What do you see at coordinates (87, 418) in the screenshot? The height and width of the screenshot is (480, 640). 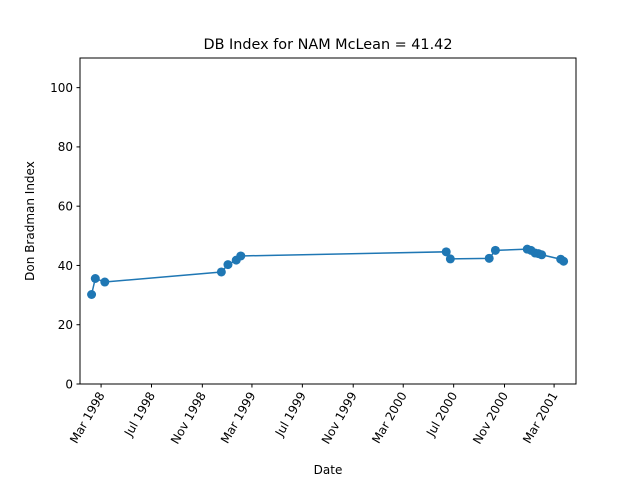 I see `x-tick-label: Mar 1998` at bounding box center [87, 418].